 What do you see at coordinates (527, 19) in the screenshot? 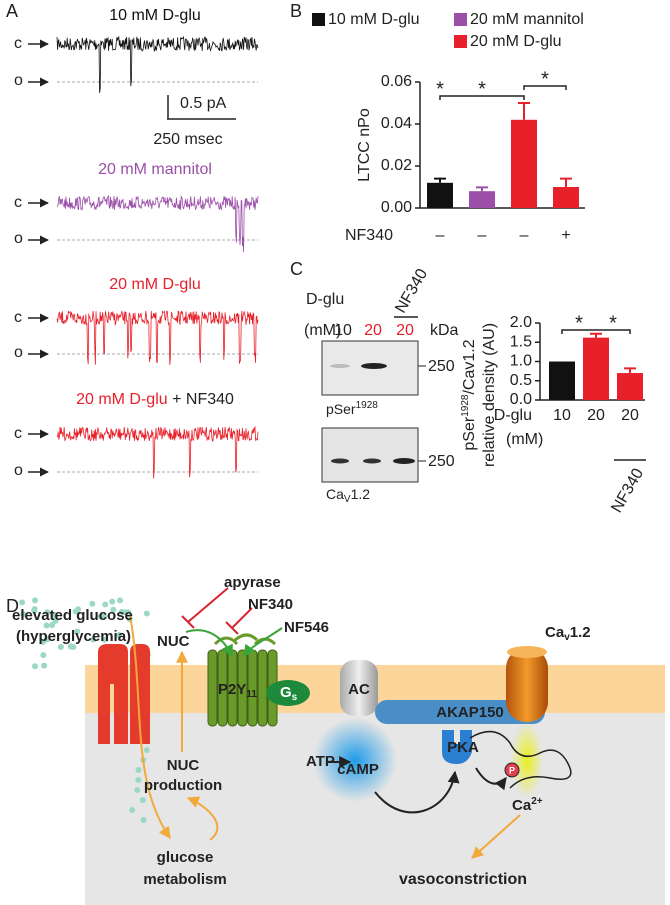
I see `legend-label: 20 mM mannitol` at bounding box center [527, 19].